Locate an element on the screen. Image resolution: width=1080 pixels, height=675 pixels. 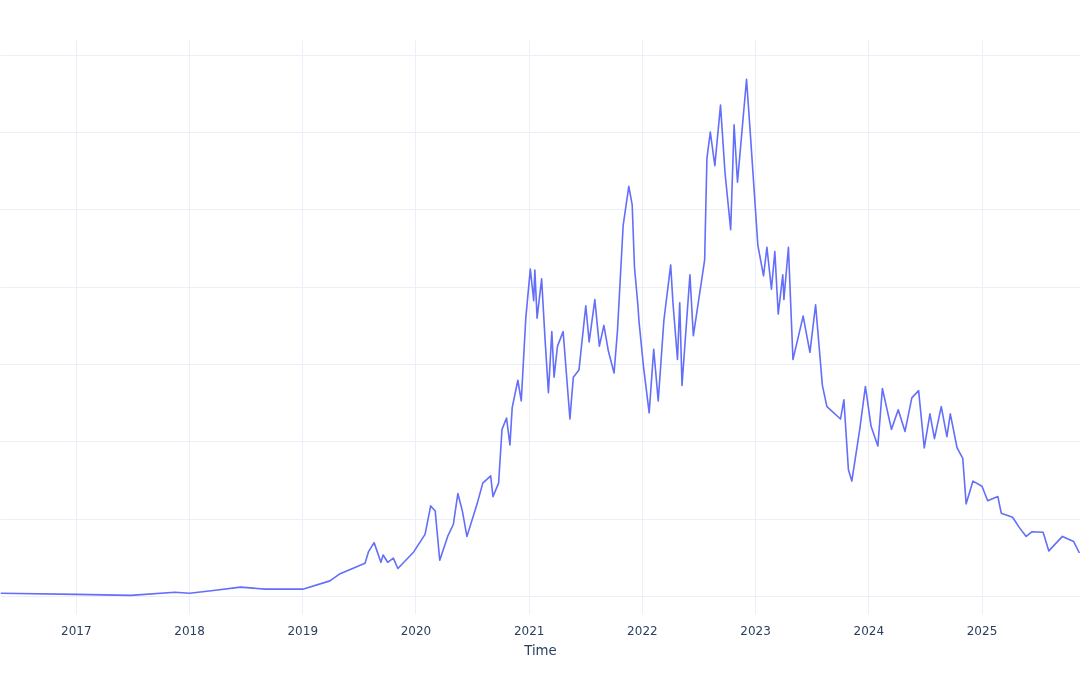
x-axis-title: Time is located at coordinates (540, 650).